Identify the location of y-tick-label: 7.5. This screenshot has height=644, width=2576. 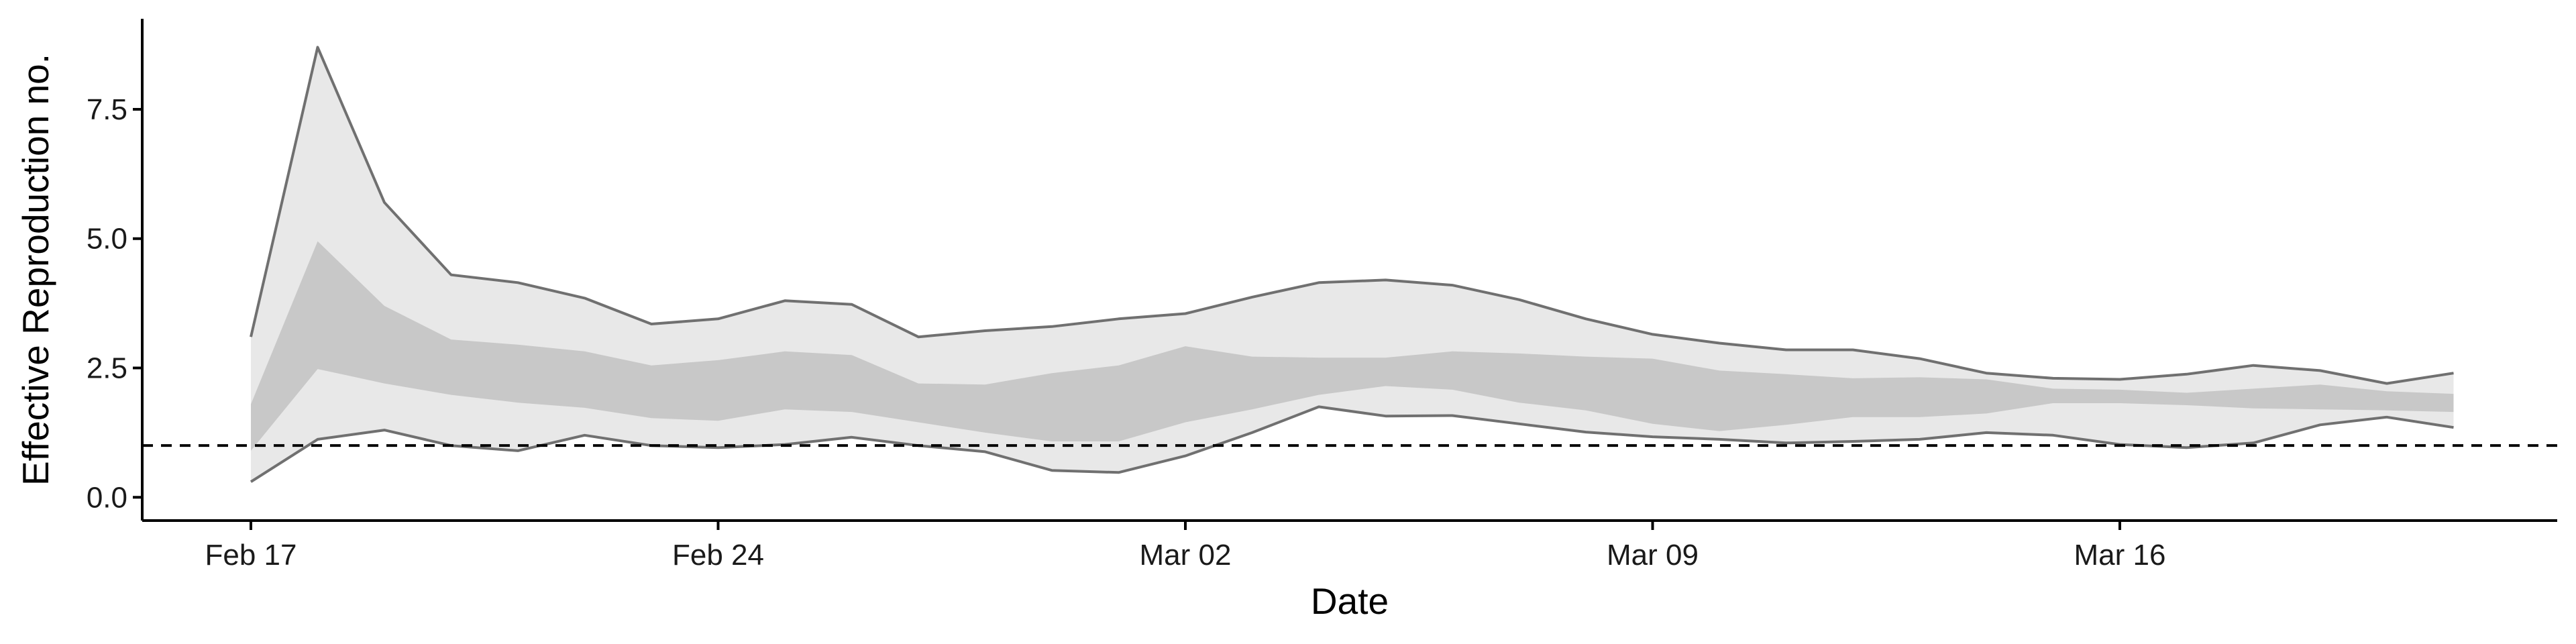
(107, 109).